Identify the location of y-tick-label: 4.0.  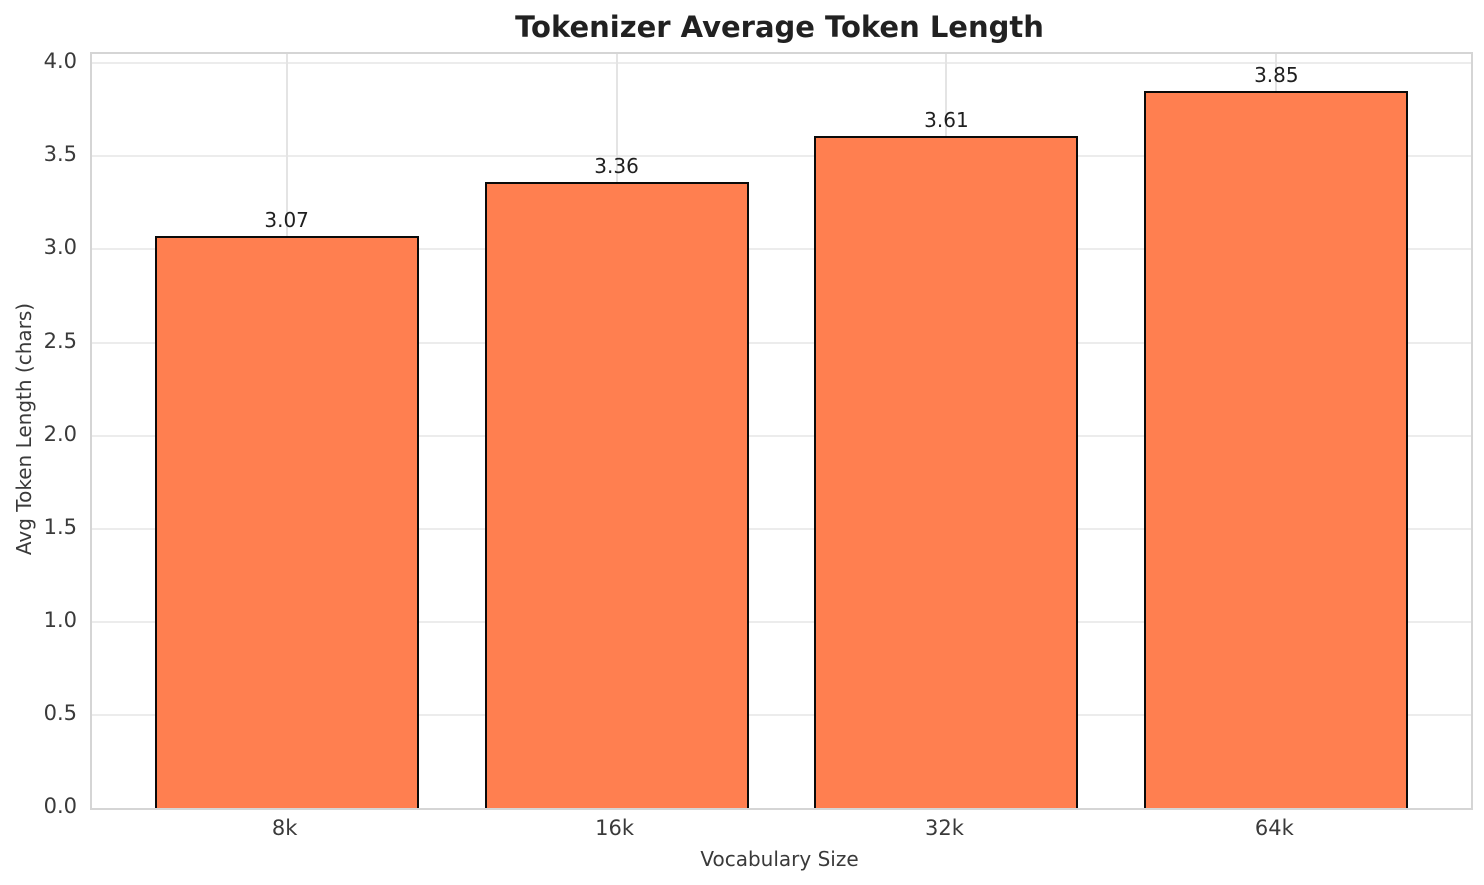
(60, 61).